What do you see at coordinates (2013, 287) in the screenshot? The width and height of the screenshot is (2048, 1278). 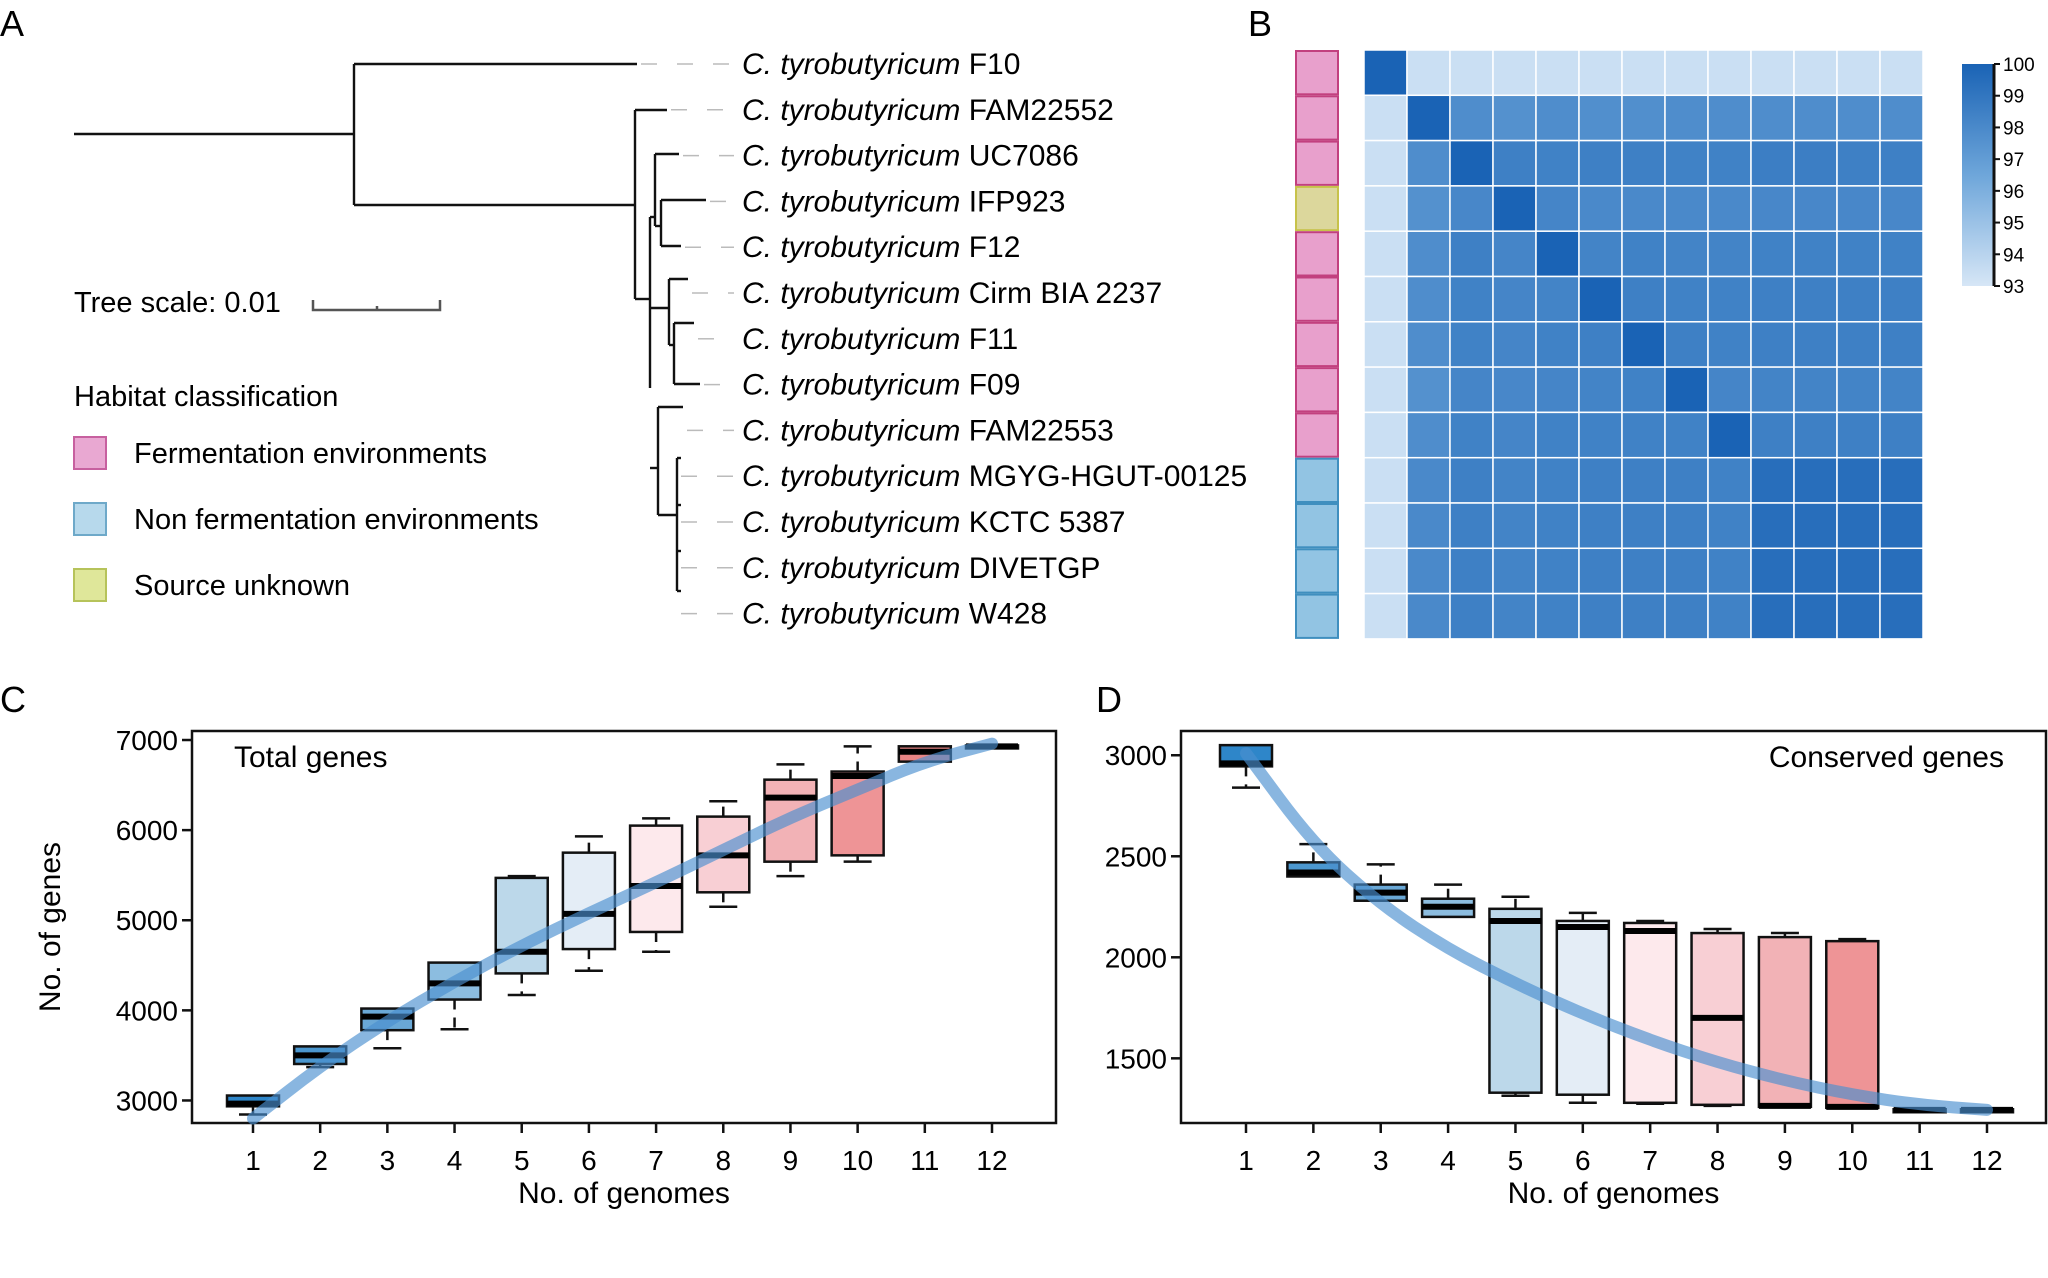 I see `colorbar-tick-label: 93` at bounding box center [2013, 287].